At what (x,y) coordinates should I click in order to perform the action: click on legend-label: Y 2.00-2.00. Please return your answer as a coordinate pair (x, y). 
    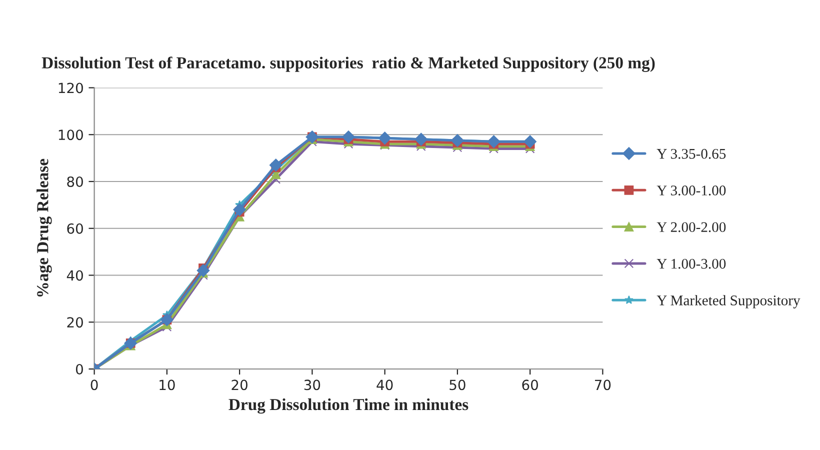
    Looking at the image, I should click on (691, 227).